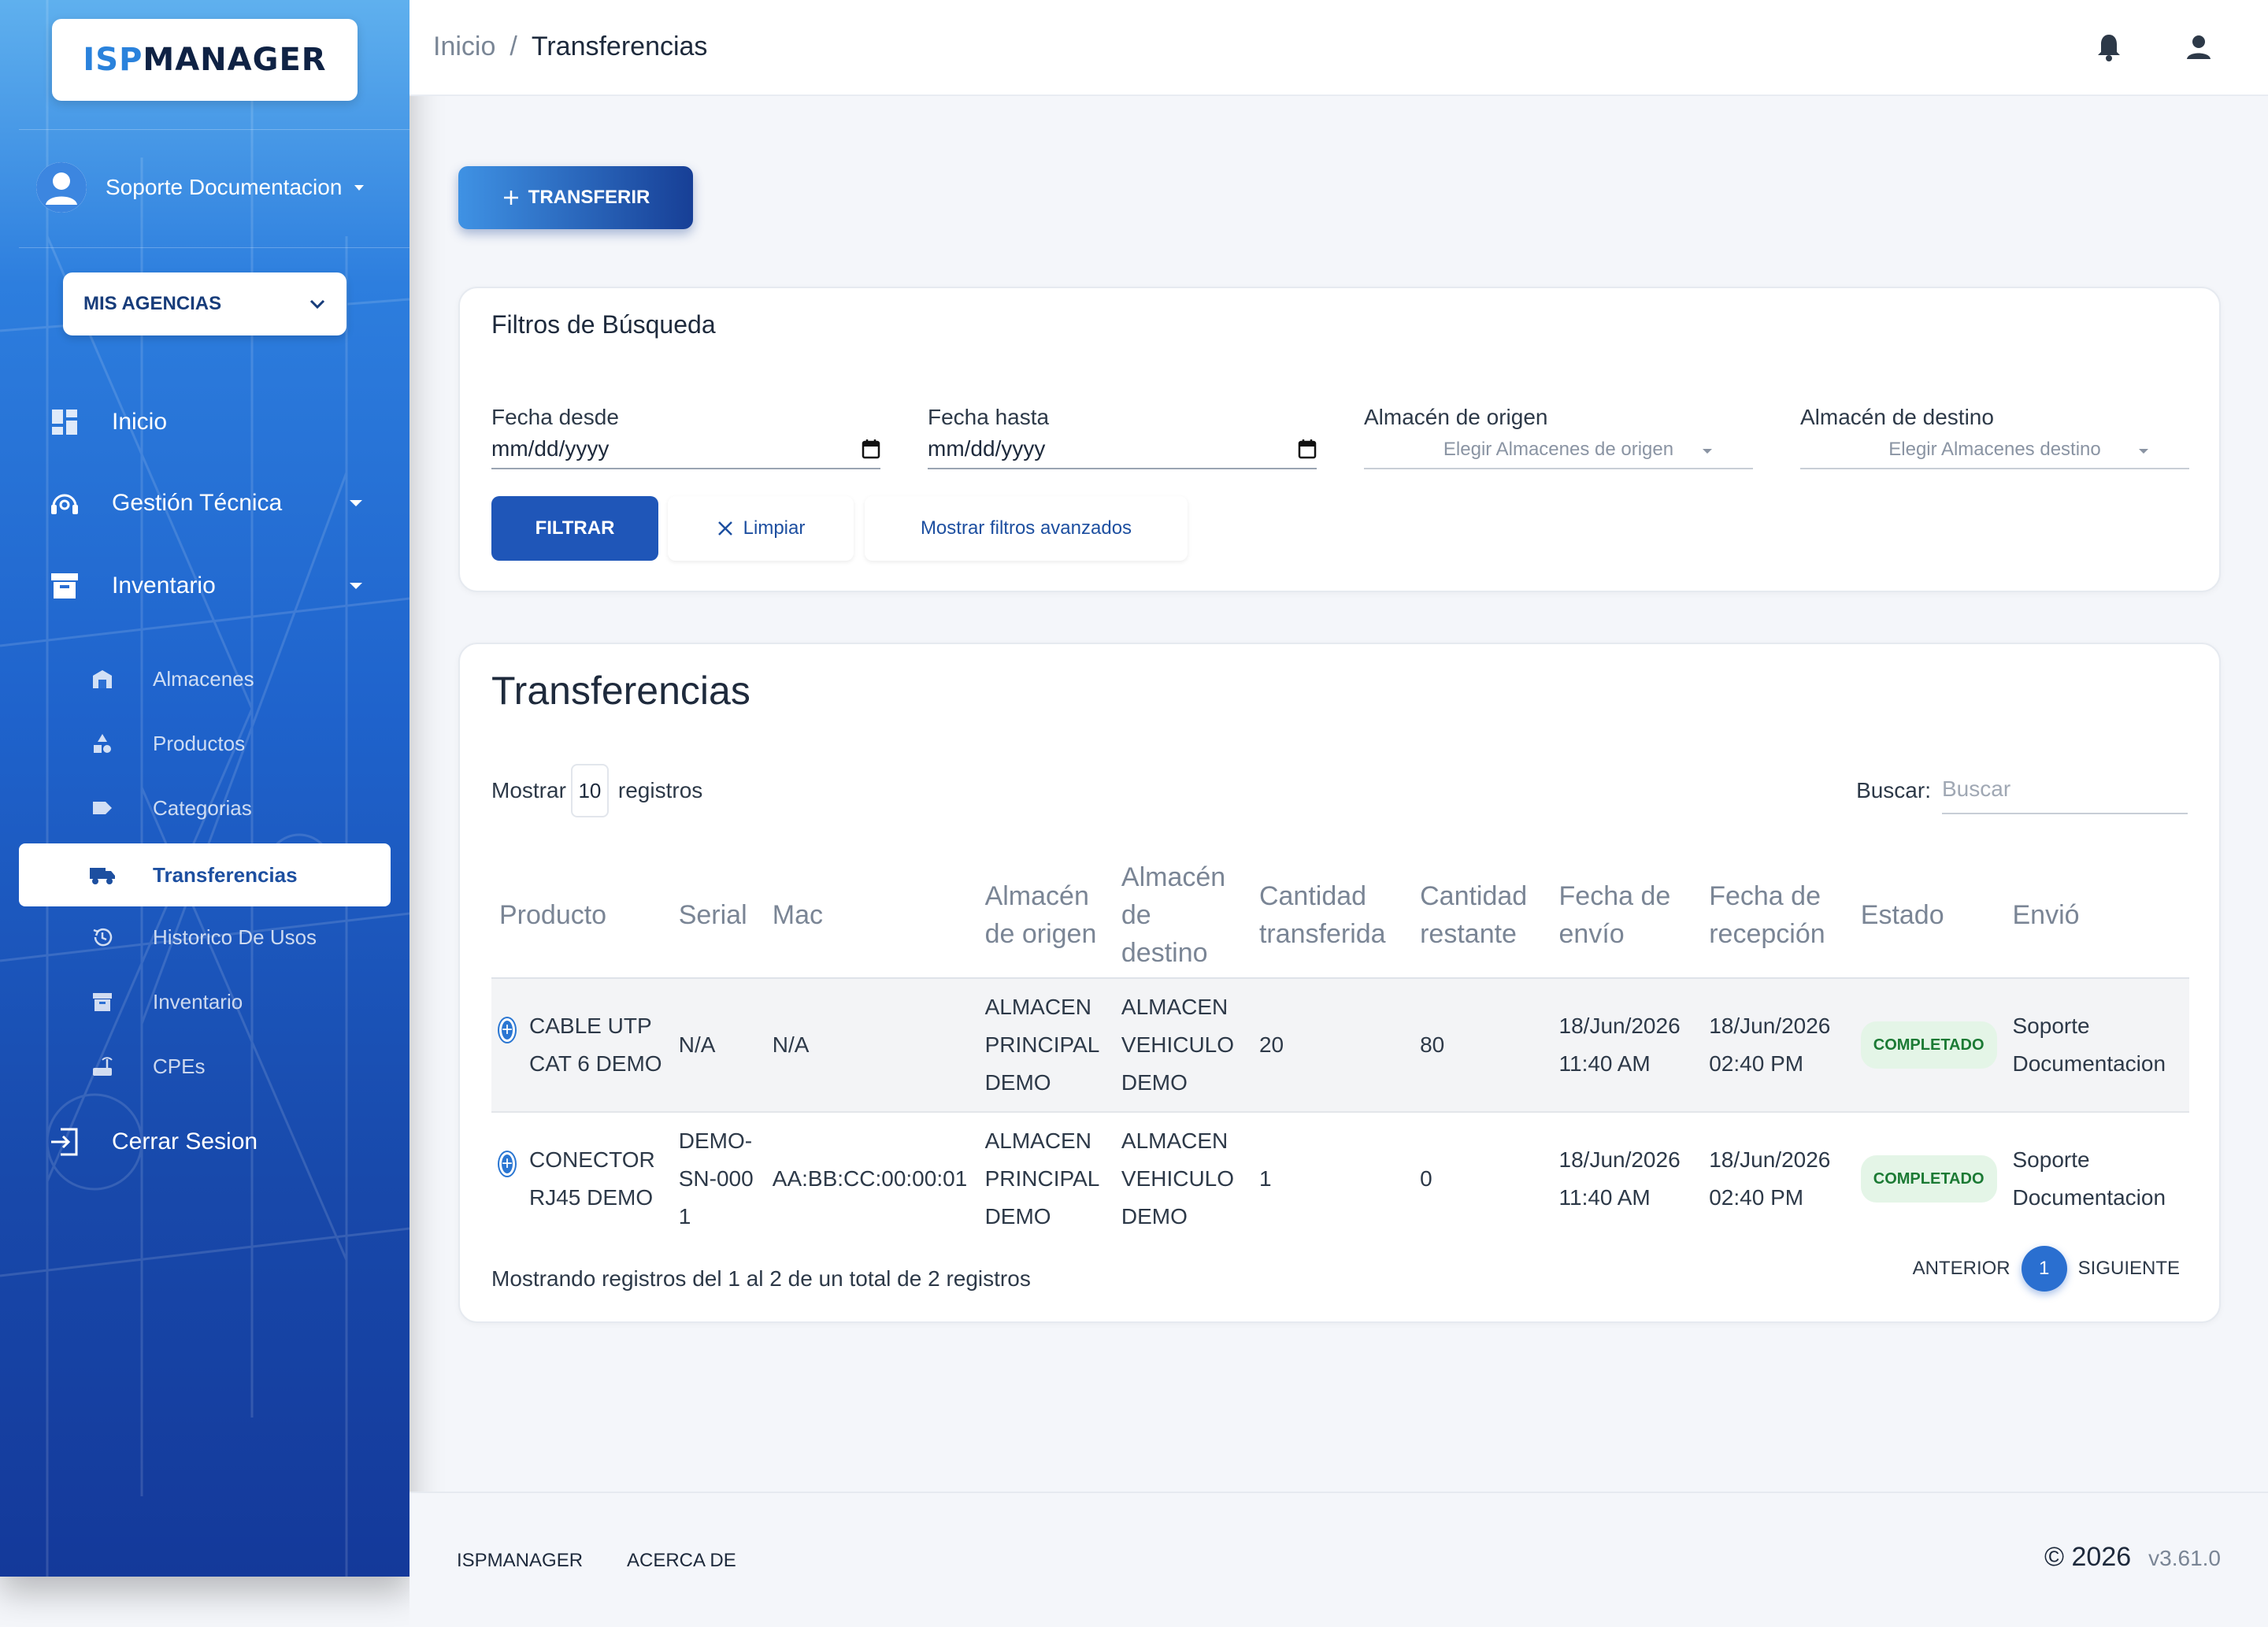 This screenshot has height=1627, width=2268. Describe the element at coordinates (102, 808) in the screenshot. I see `label-icon` at that location.